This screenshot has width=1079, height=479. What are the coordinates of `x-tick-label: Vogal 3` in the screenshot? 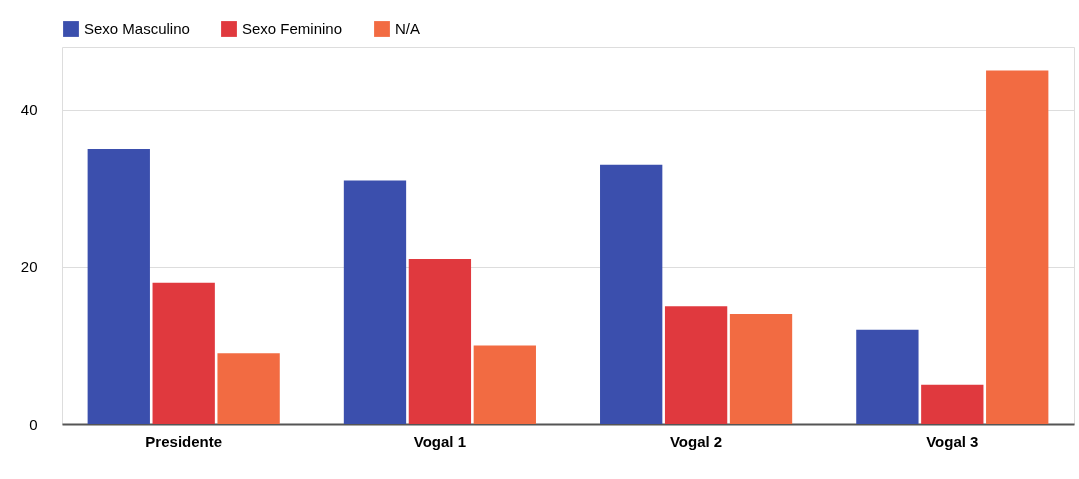 It's located at (952, 441).